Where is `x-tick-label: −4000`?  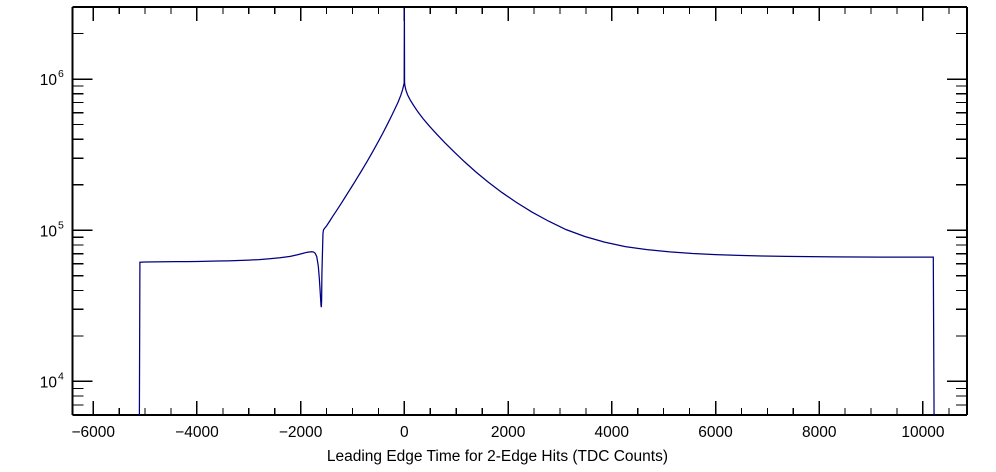
x-tick-label: −4000 is located at coordinates (197, 432).